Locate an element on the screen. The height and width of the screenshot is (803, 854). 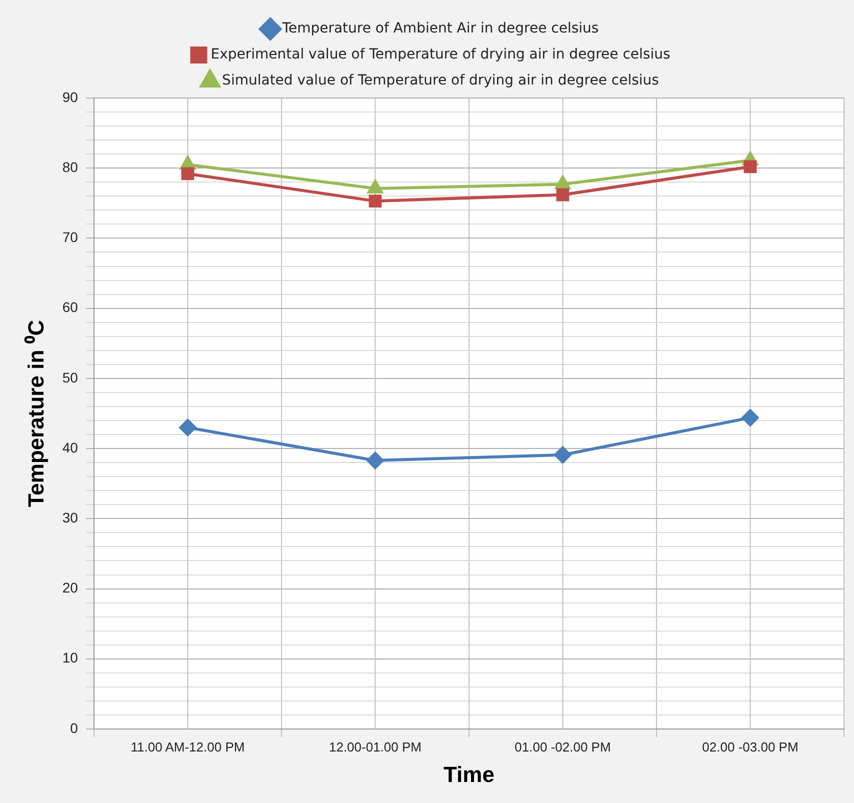
x-tick-label: 12.00-01.00 PM is located at coordinates (375, 746).